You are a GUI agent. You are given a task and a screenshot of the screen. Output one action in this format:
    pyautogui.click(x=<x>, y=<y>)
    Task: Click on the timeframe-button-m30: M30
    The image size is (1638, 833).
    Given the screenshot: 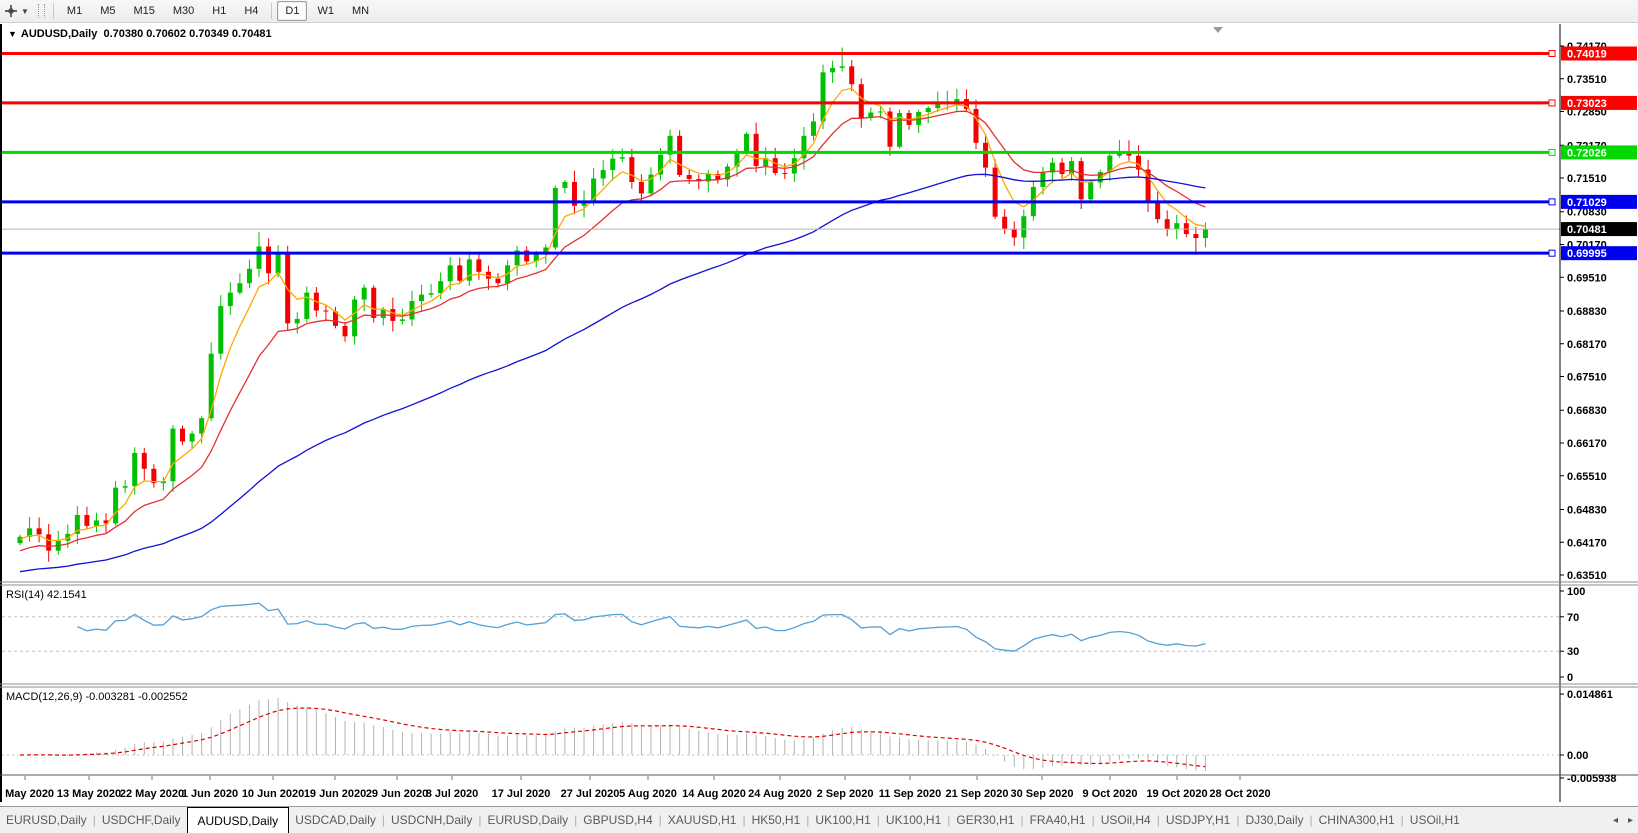 What is the action you would take?
    pyautogui.click(x=183, y=11)
    